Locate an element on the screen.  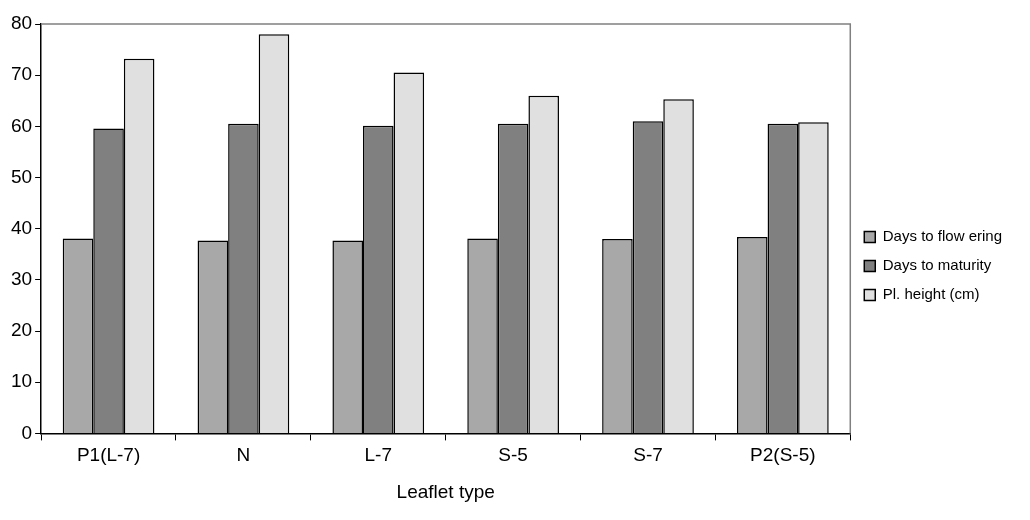
y-tick-label: 10 is located at coordinates (21, 381).